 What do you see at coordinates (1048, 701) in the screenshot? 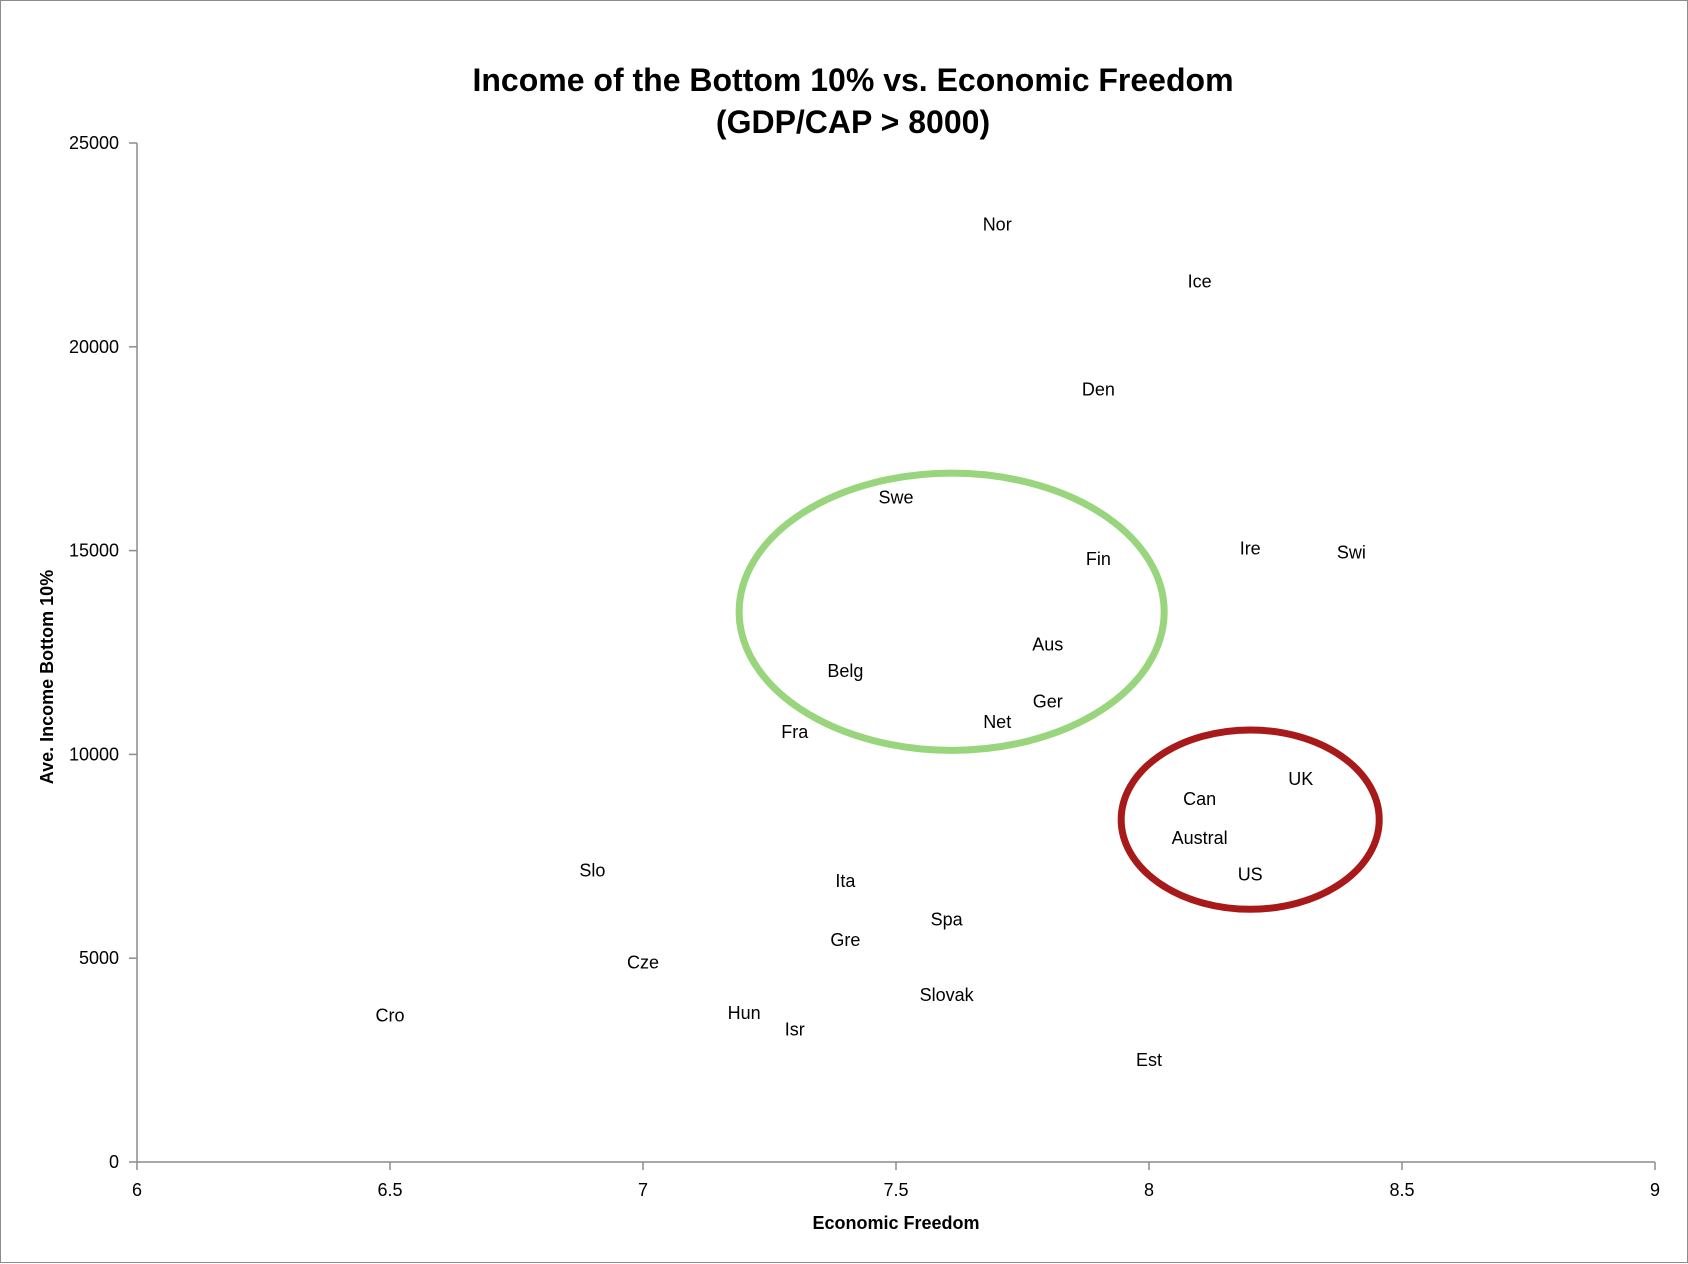
I see `data-point-ger: Ger` at bounding box center [1048, 701].